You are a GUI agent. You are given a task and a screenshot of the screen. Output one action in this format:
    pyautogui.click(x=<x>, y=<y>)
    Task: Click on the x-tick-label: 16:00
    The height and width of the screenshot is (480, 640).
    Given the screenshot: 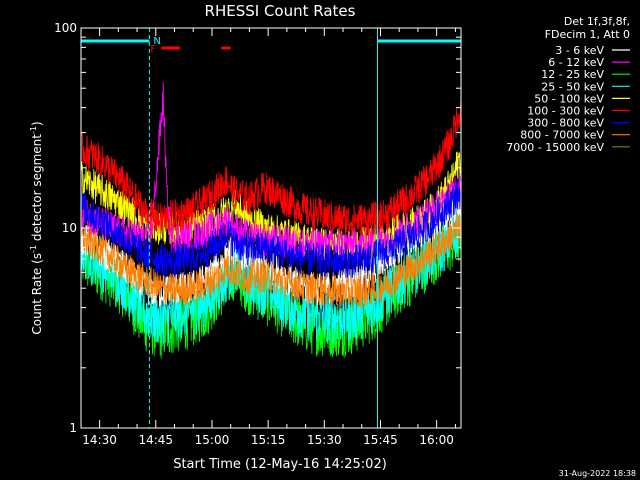 What is the action you would take?
    pyautogui.click(x=436, y=440)
    